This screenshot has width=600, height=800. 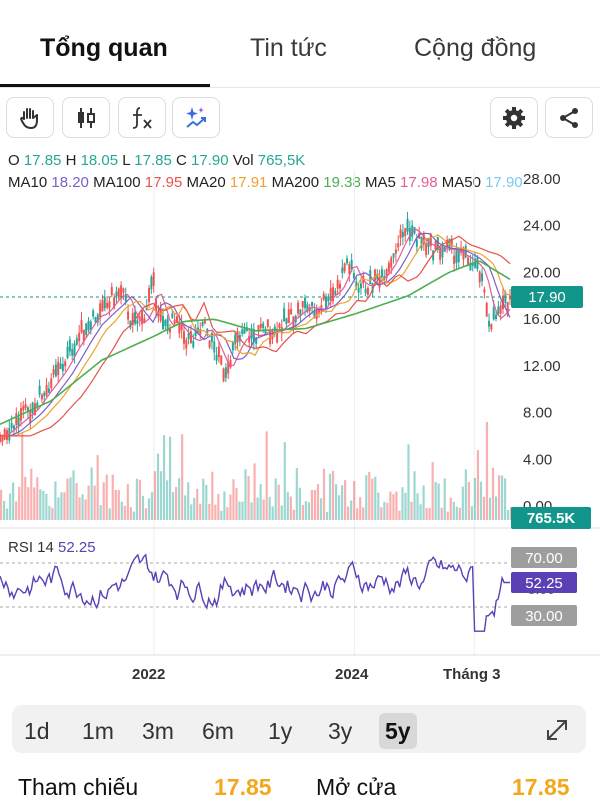 What do you see at coordinates (340, 730) in the screenshot?
I see `range-3y-button: 3y` at bounding box center [340, 730].